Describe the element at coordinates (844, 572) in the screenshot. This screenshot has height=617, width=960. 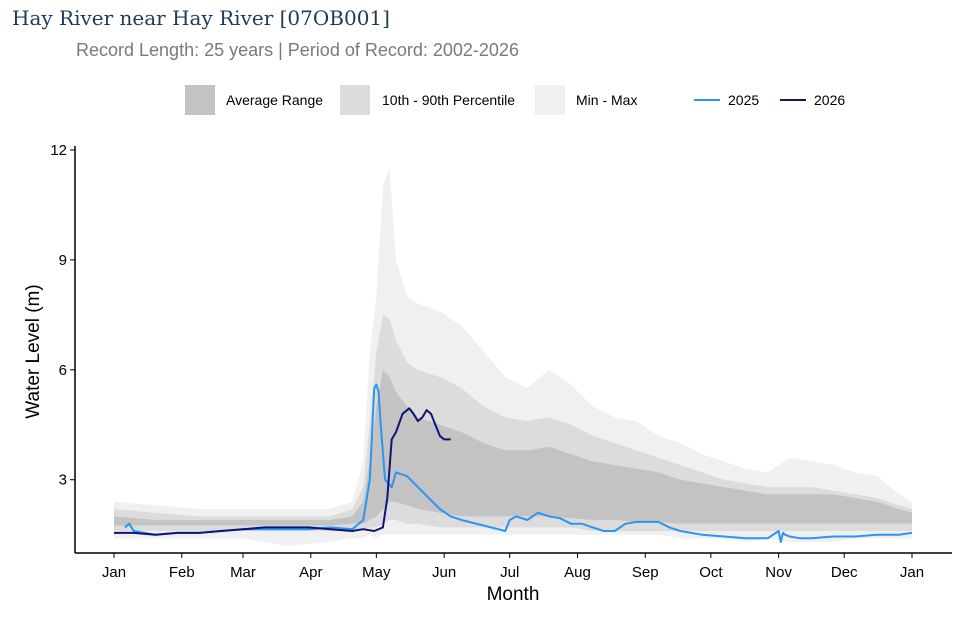
I see `x-tick-label: Dec` at that location.